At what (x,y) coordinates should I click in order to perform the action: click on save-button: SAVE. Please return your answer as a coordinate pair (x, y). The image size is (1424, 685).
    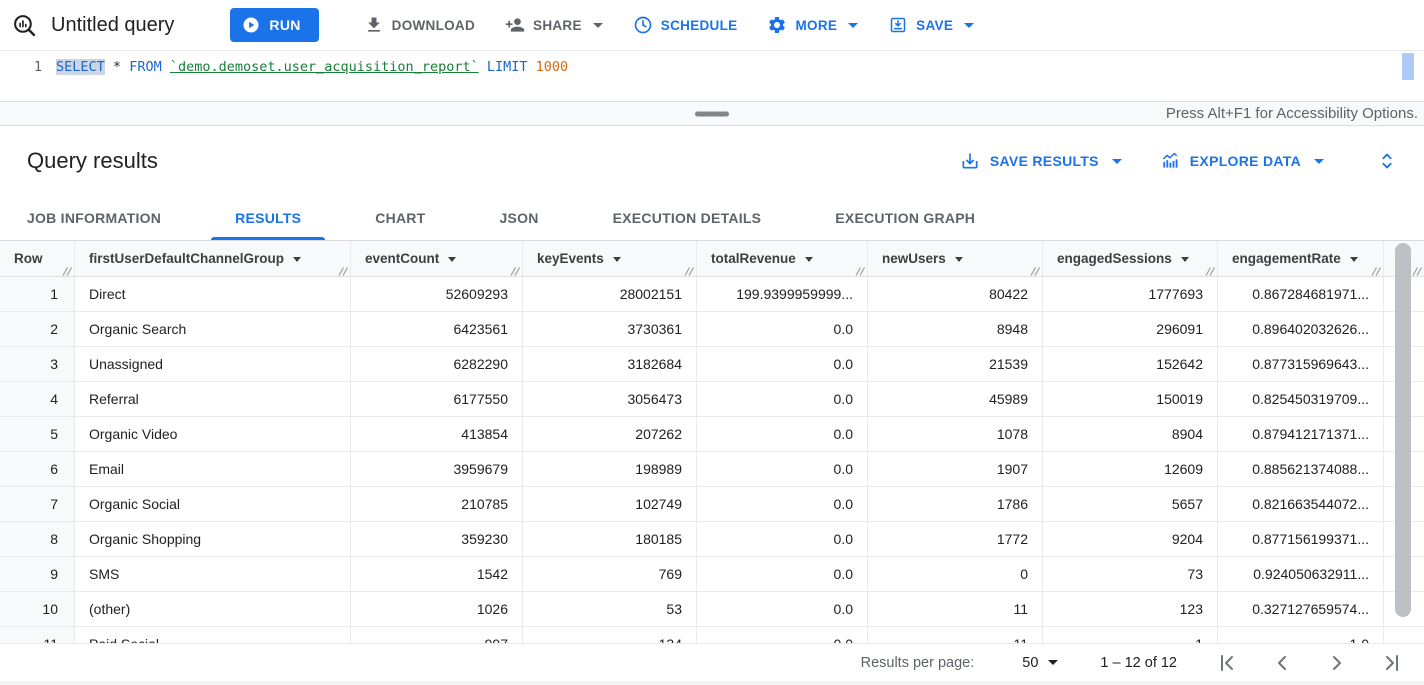
    Looking at the image, I should click on (931, 25).